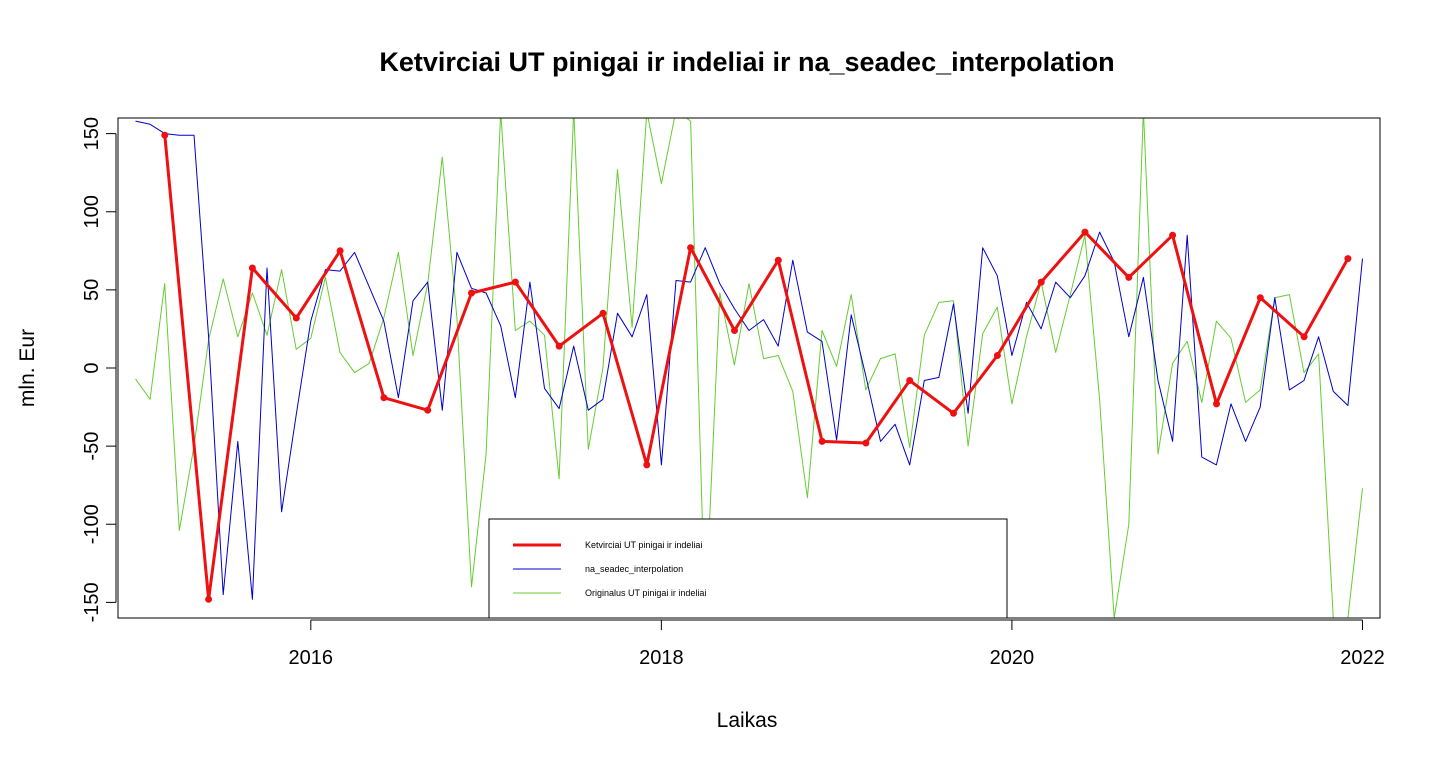 This screenshot has width=1440, height=765. What do you see at coordinates (311, 658) in the screenshot?
I see `x-tick-label: 2016` at bounding box center [311, 658].